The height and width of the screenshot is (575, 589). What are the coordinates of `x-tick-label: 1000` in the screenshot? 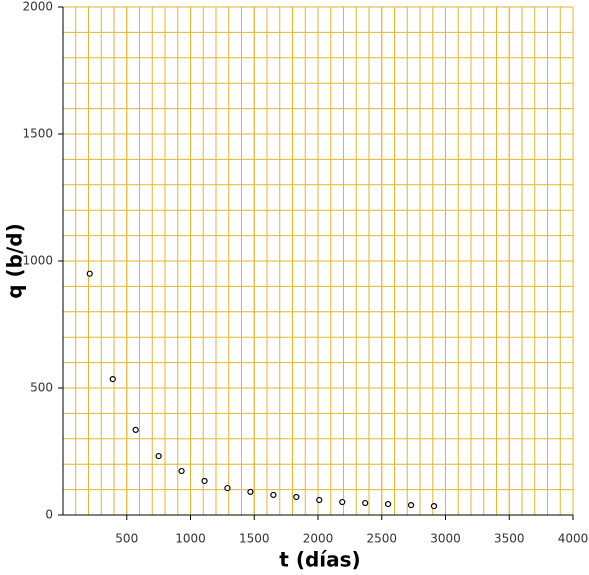 It's located at (190, 539).